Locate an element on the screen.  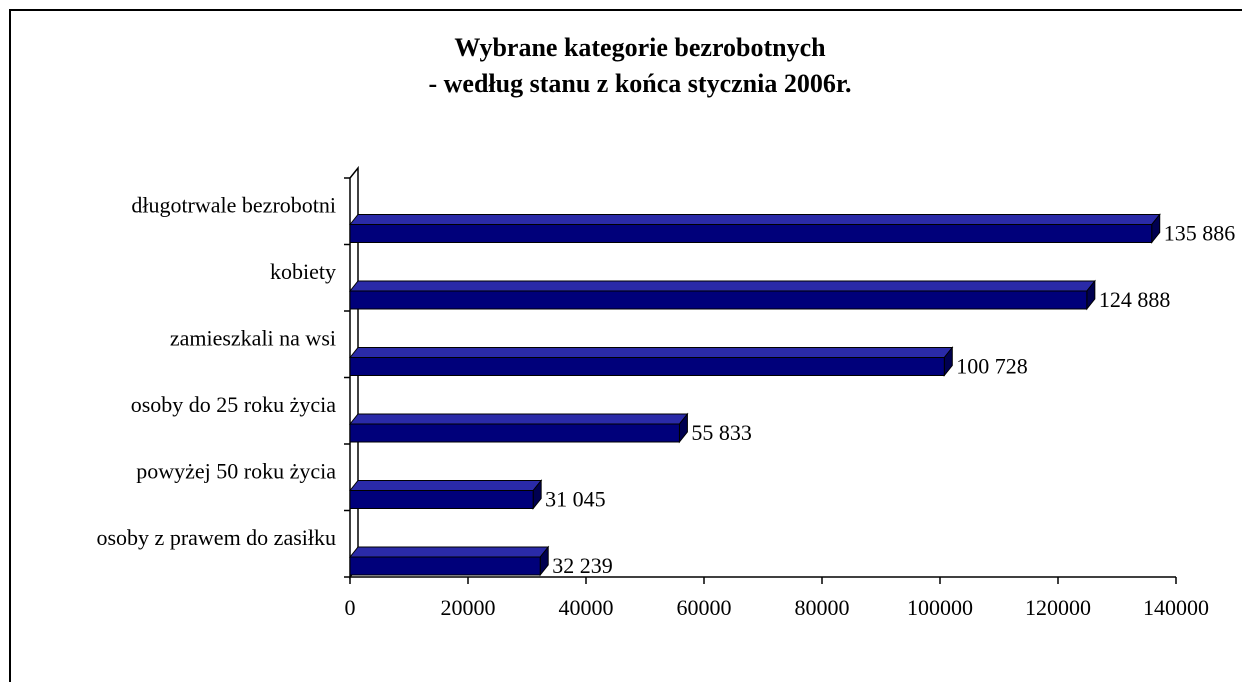
chart-title: - według stanu z końca stycznia 2006r. is located at coordinates (639, 83).